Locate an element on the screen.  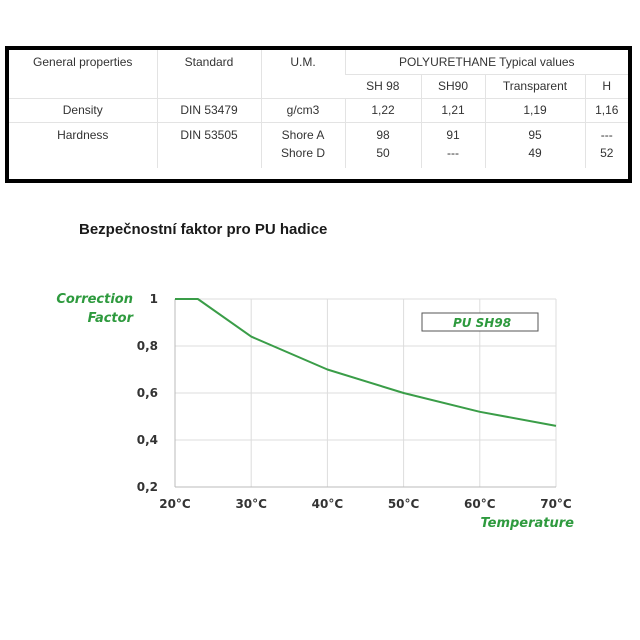
header-general-properties: General properties is located at coordinates (83, 62).